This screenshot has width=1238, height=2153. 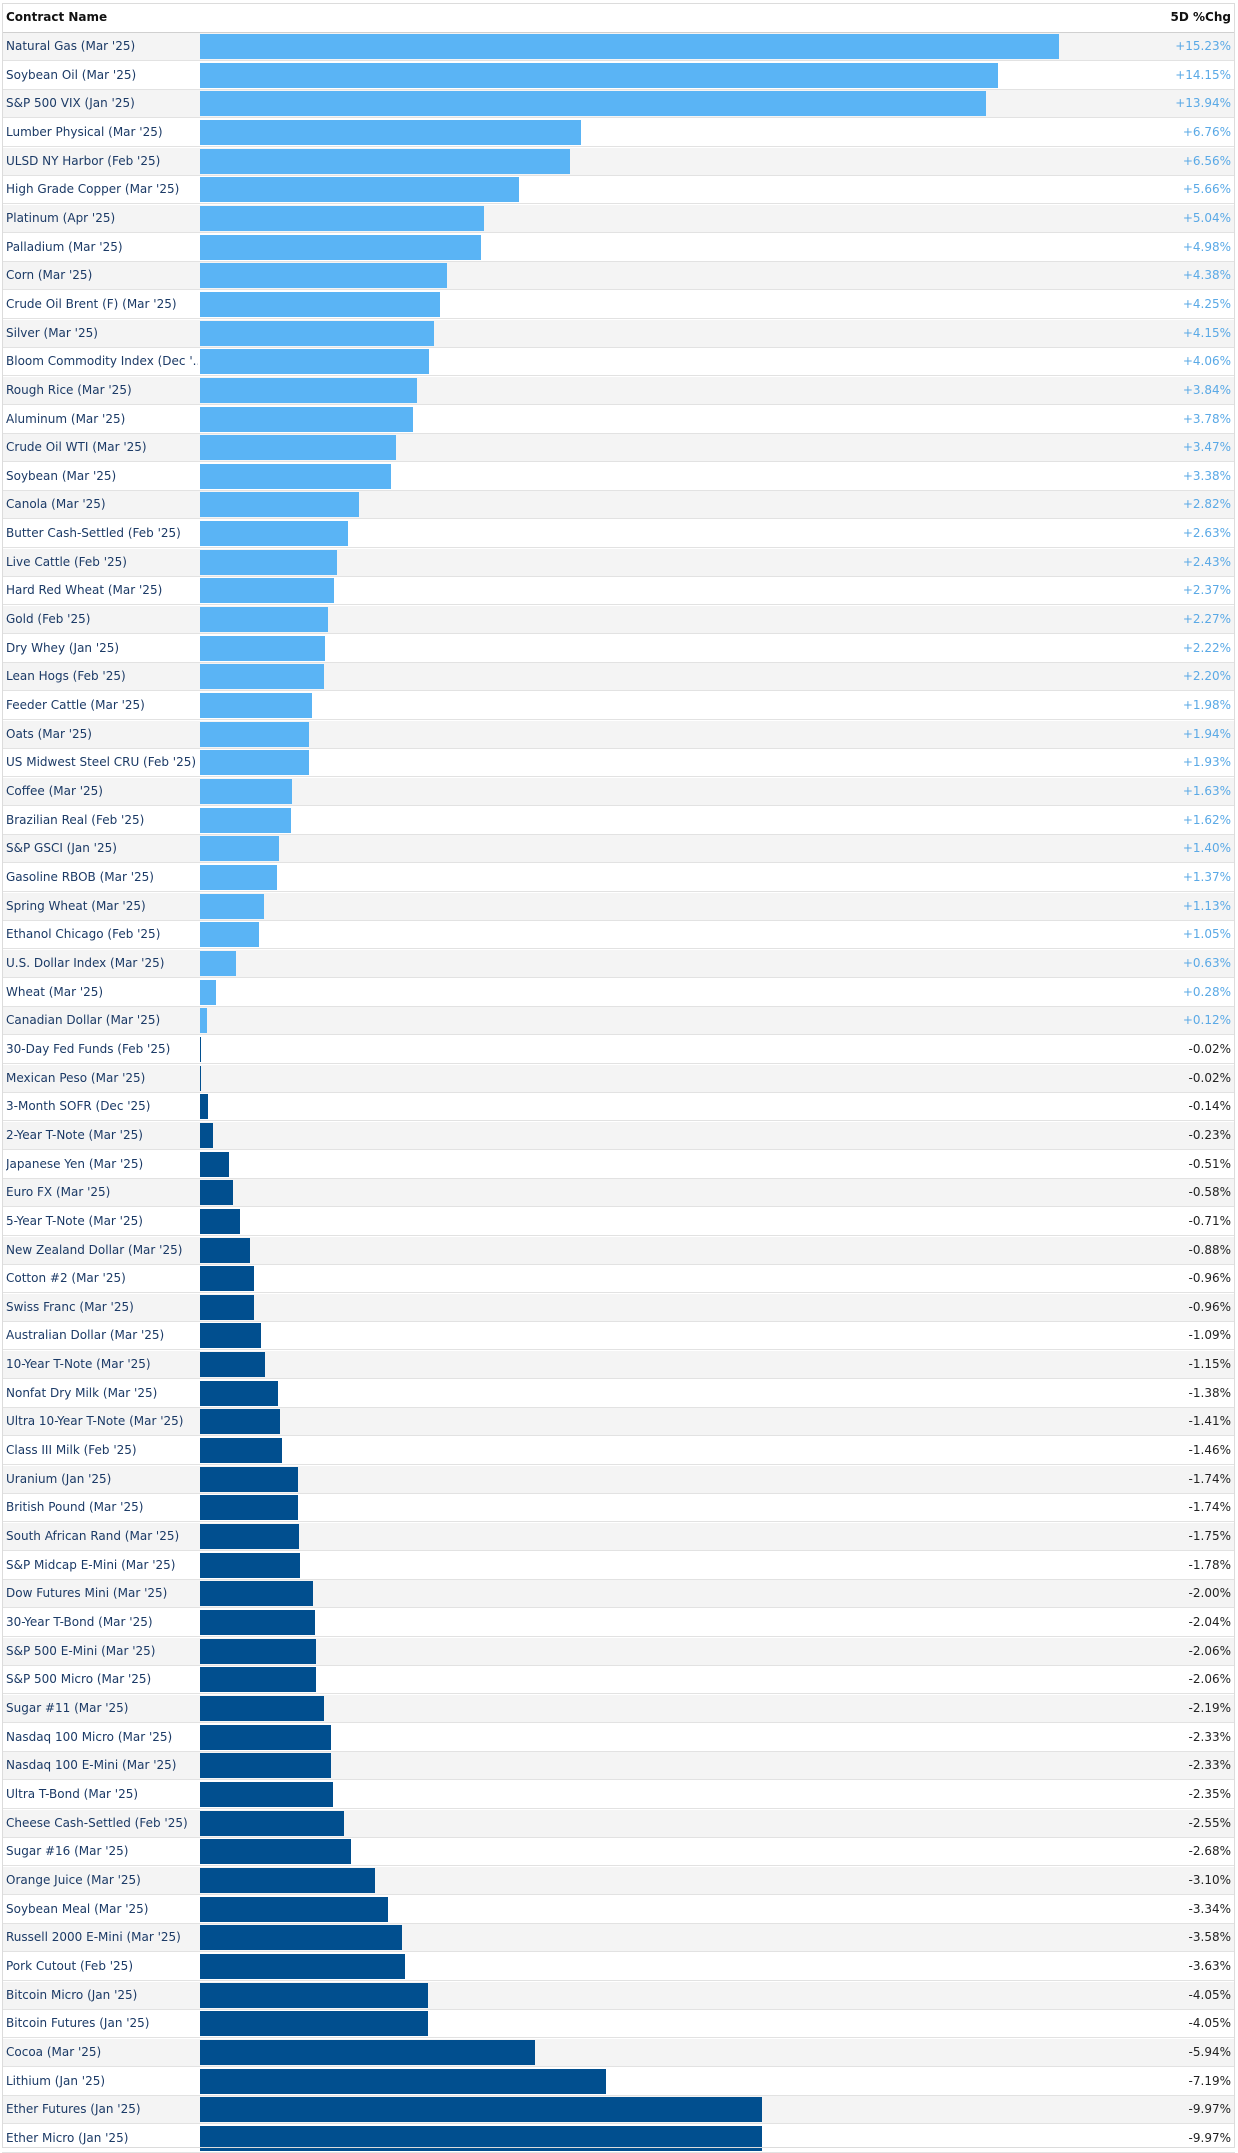 What do you see at coordinates (75, 819) in the screenshot?
I see `contract-name-label: Brazilian Real (Feb '25)` at bounding box center [75, 819].